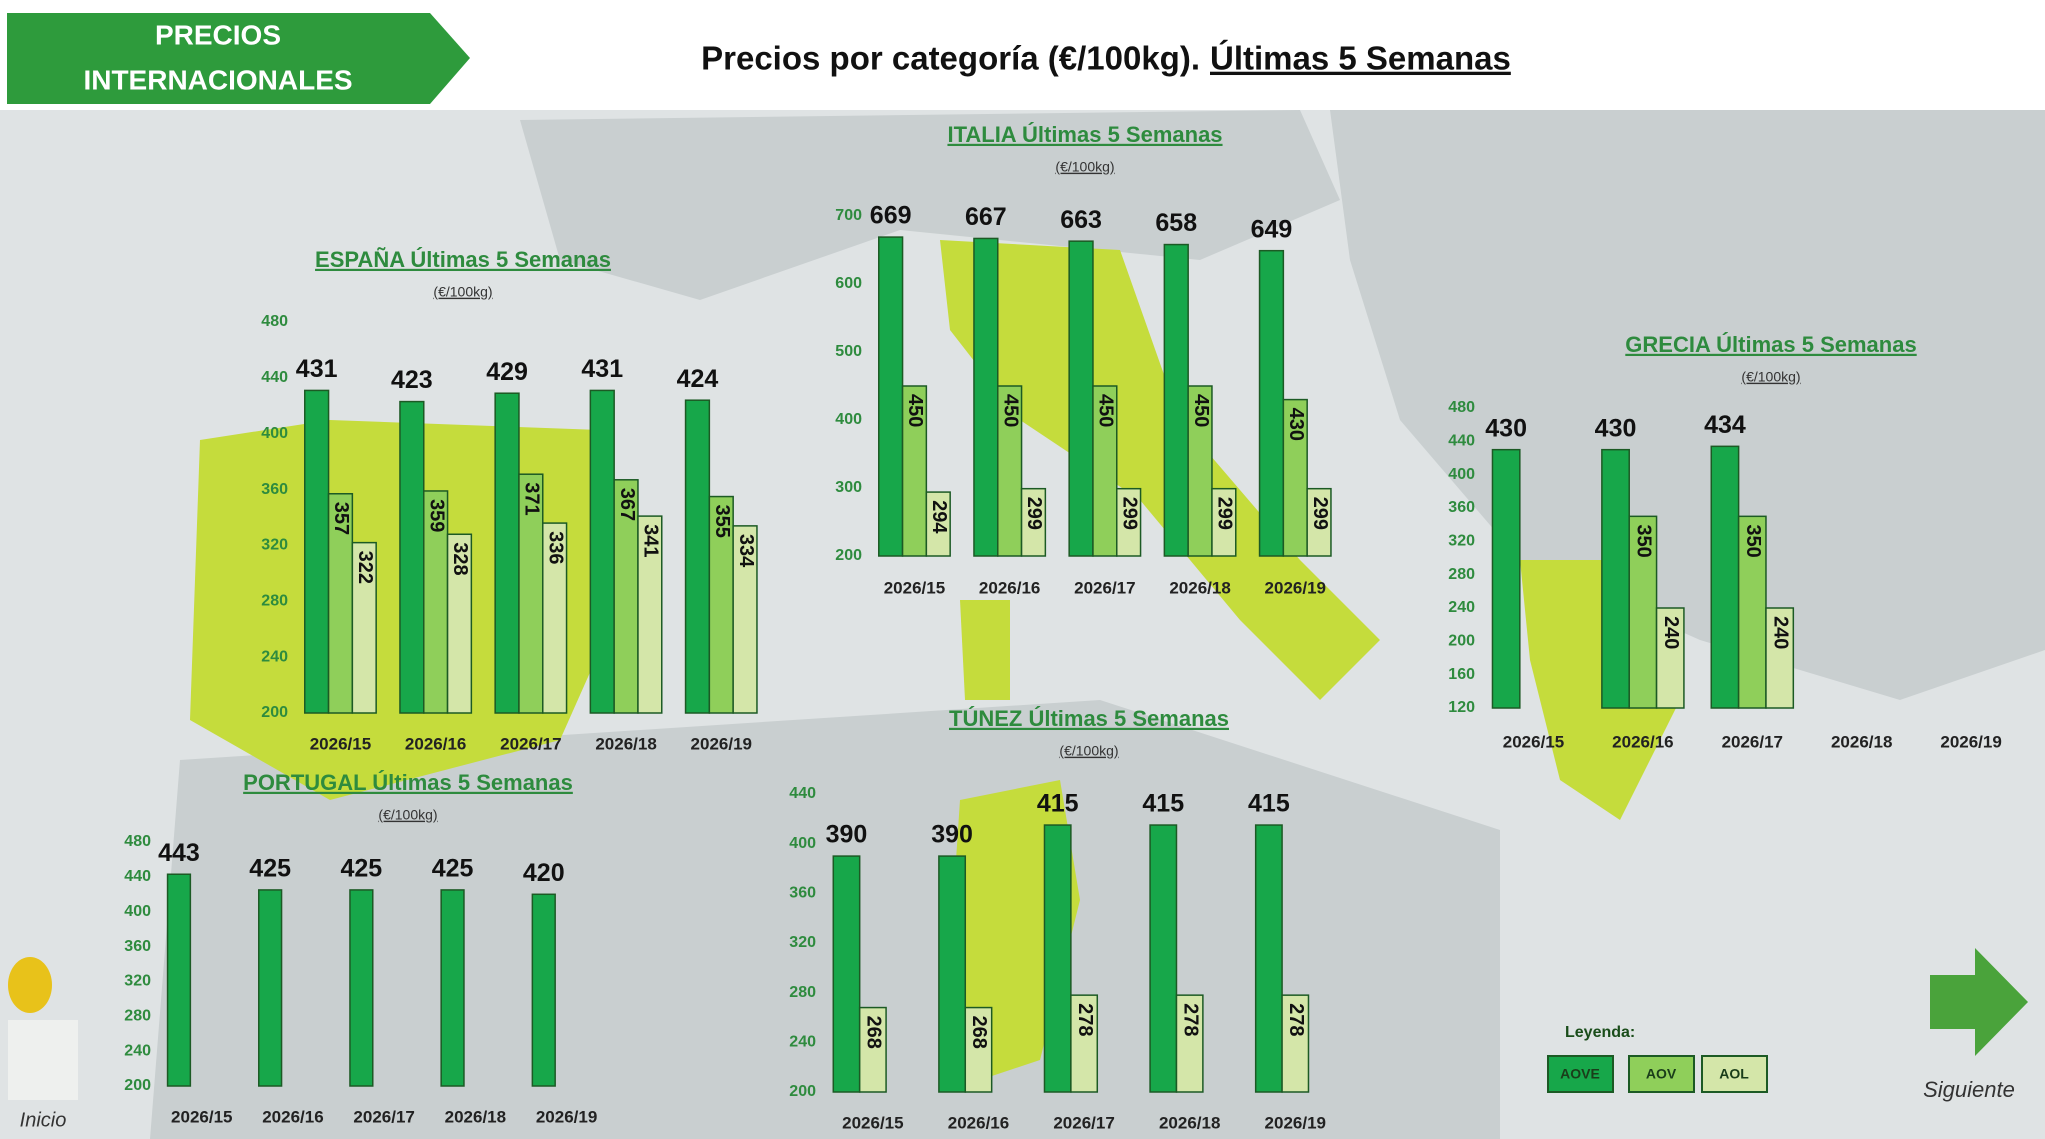 The height and width of the screenshot is (1139, 2045). Describe the element at coordinates (1969, 1089) in the screenshot. I see `next-label: Siguiente` at that location.